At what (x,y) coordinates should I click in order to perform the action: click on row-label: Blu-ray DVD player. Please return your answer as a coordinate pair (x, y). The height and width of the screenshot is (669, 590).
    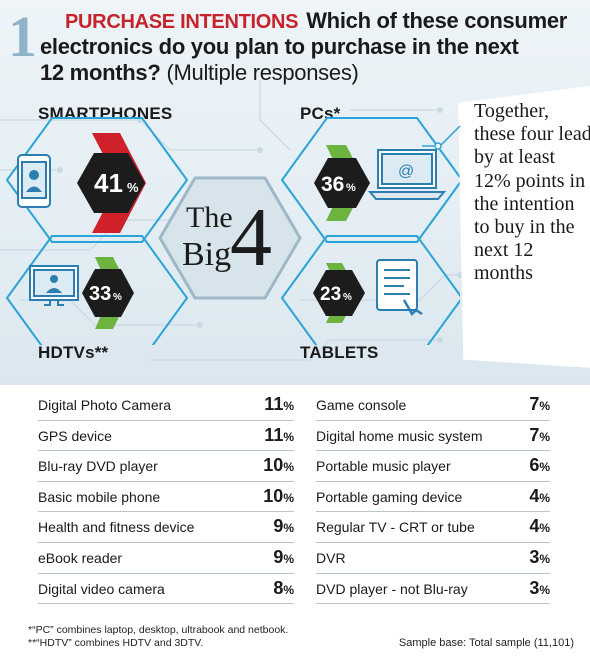
    Looking at the image, I should click on (98, 466).